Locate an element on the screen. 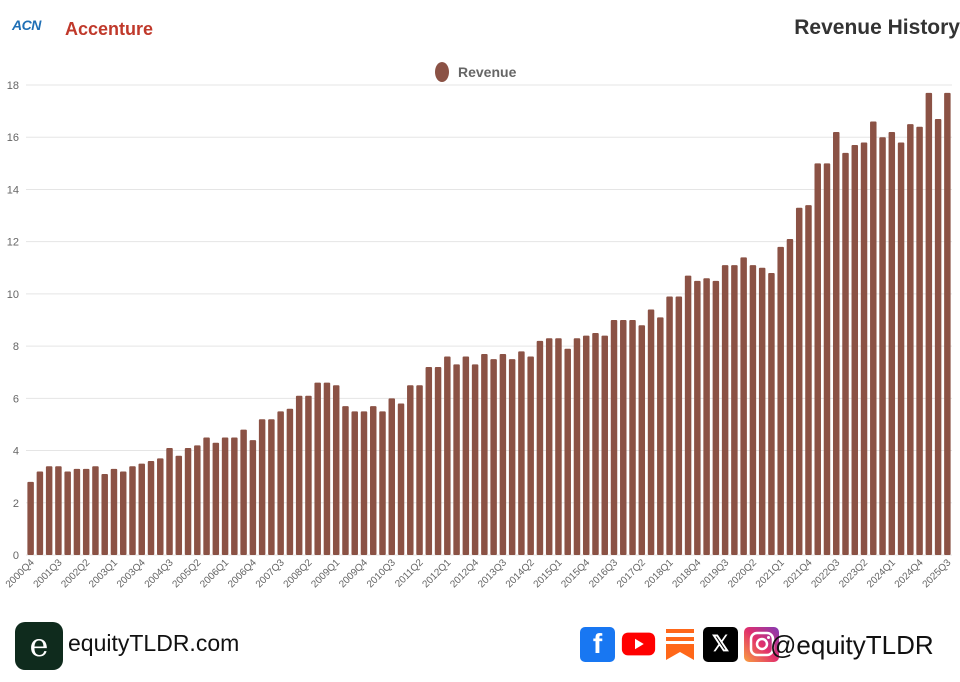 The height and width of the screenshot is (682, 960). bar-2021Q3 is located at coordinates (799, 381).